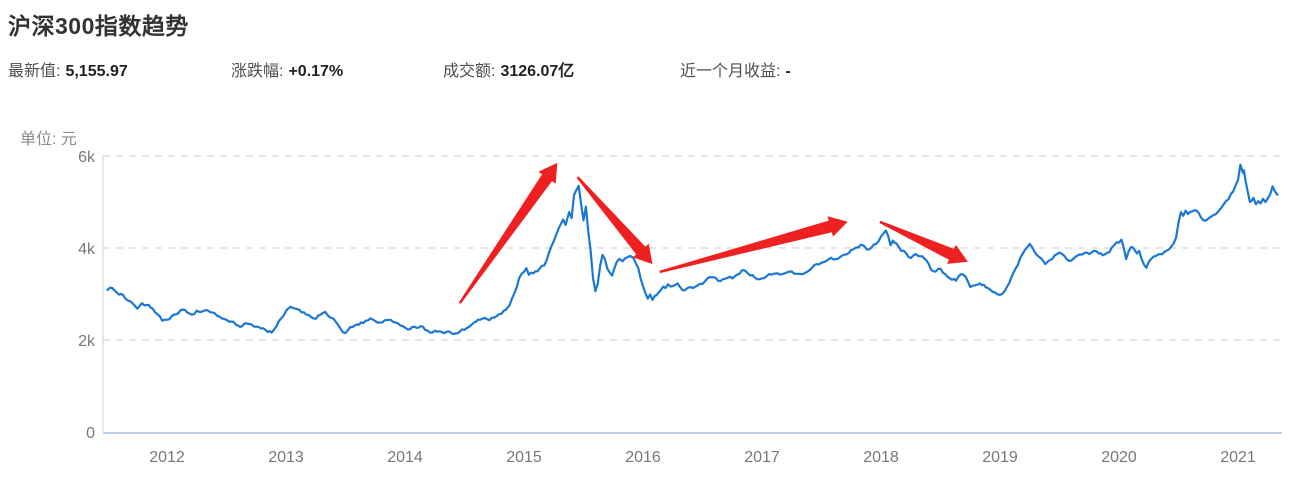  What do you see at coordinates (1000, 457) in the screenshot?
I see `x-tick-label: 2019` at bounding box center [1000, 457].